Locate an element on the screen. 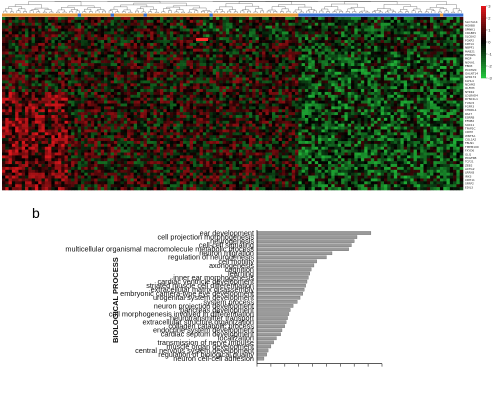 The image size is (495, 400). dendrogram-branch is located at coordinates (163, 12).